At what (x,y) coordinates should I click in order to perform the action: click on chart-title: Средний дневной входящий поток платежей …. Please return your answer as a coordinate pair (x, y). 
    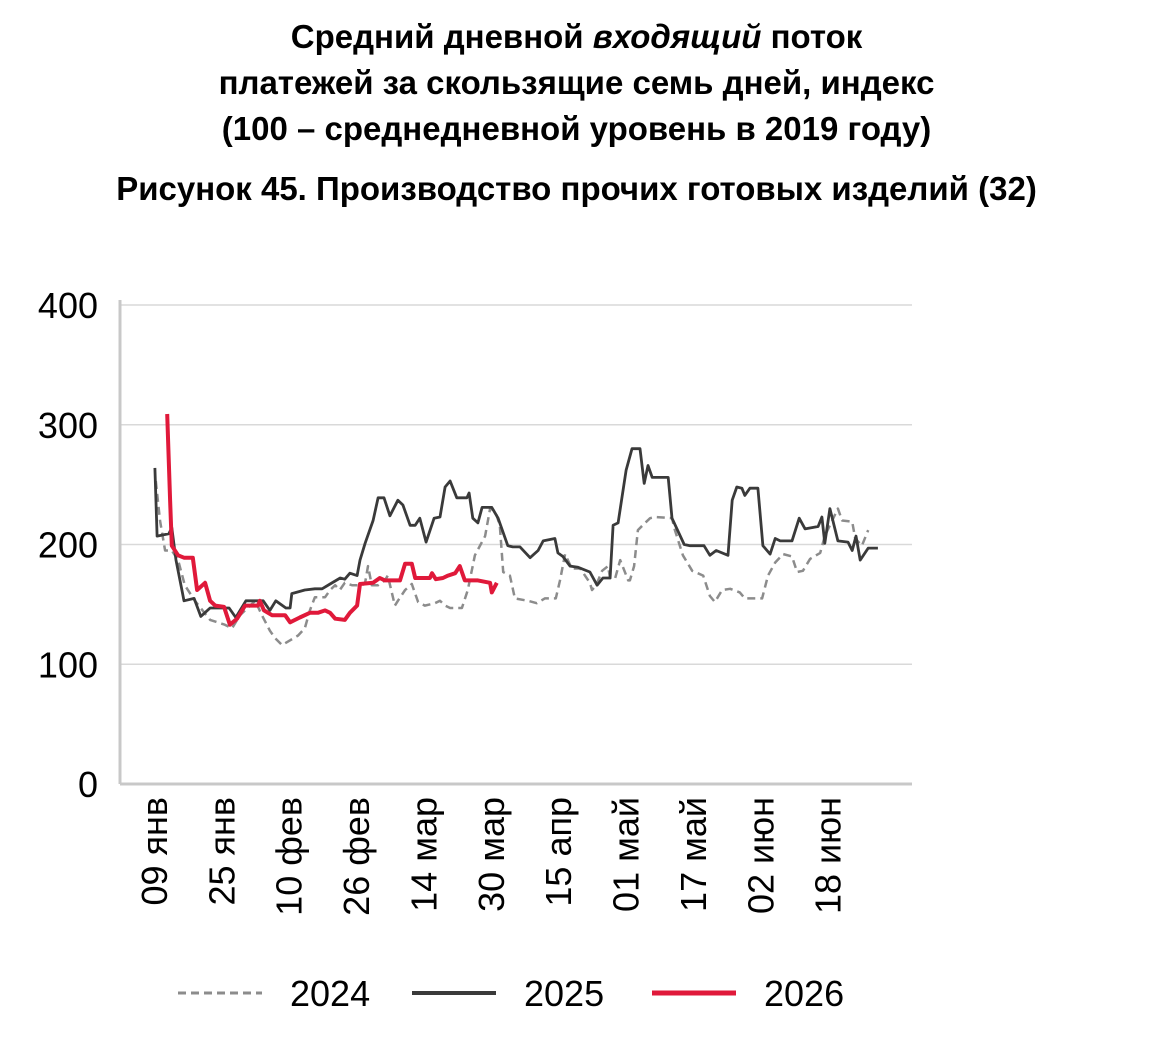
    Looking at the image, I should click on (576, 83).